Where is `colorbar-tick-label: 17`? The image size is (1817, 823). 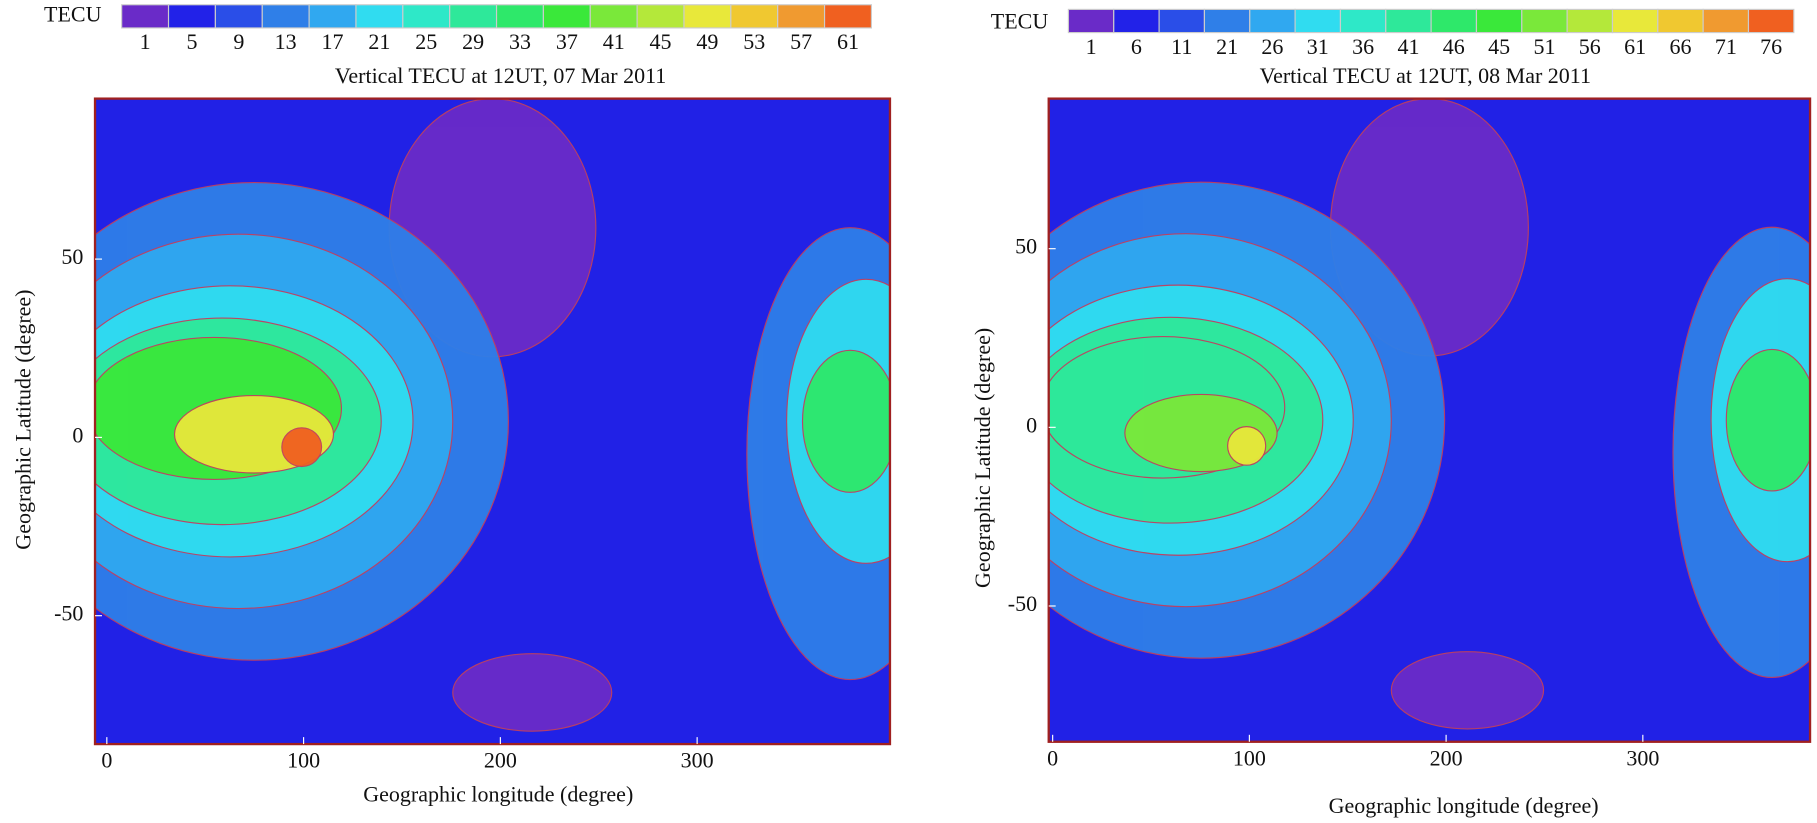
colorbar-tick-label: 17 is located at coordinates (333, 41).